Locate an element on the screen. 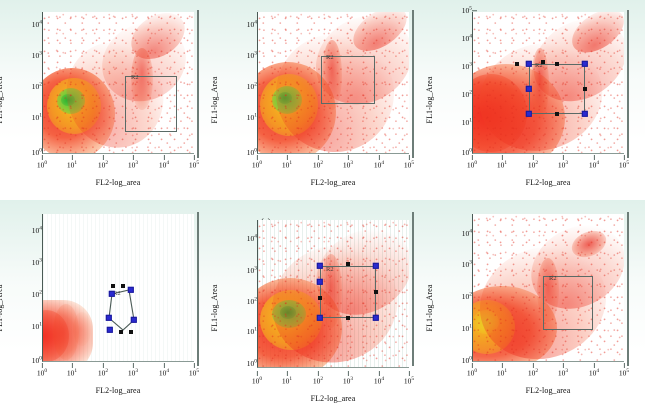 This screenshot has height=415, width=645. y-tick-e-0: 100 is located at coordinates (238, 363).